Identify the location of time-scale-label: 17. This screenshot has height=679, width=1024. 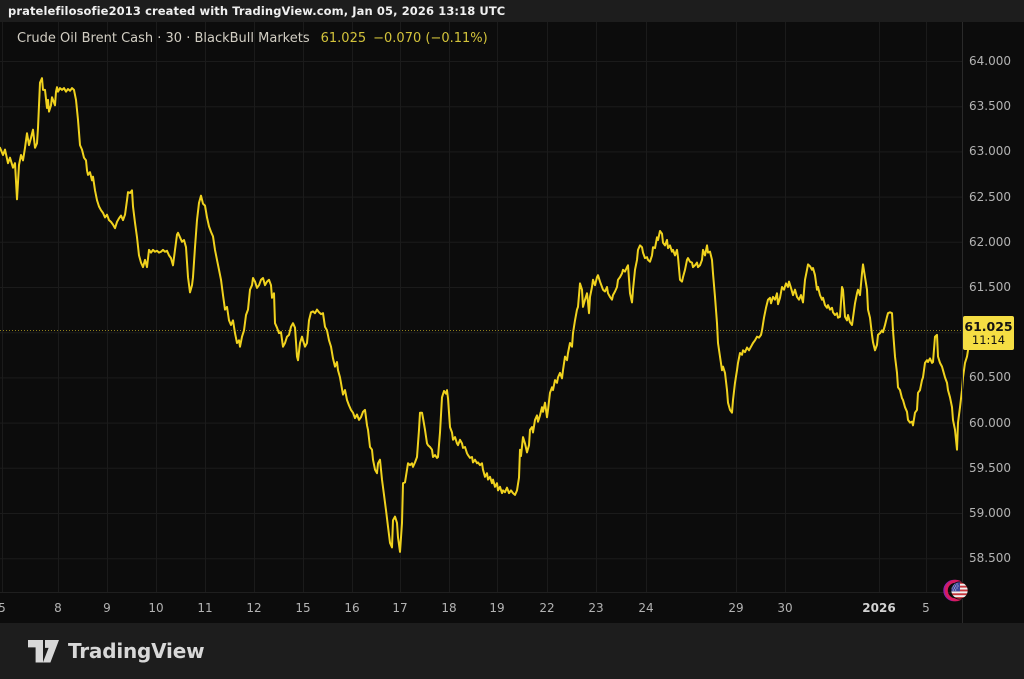
(400, 608).